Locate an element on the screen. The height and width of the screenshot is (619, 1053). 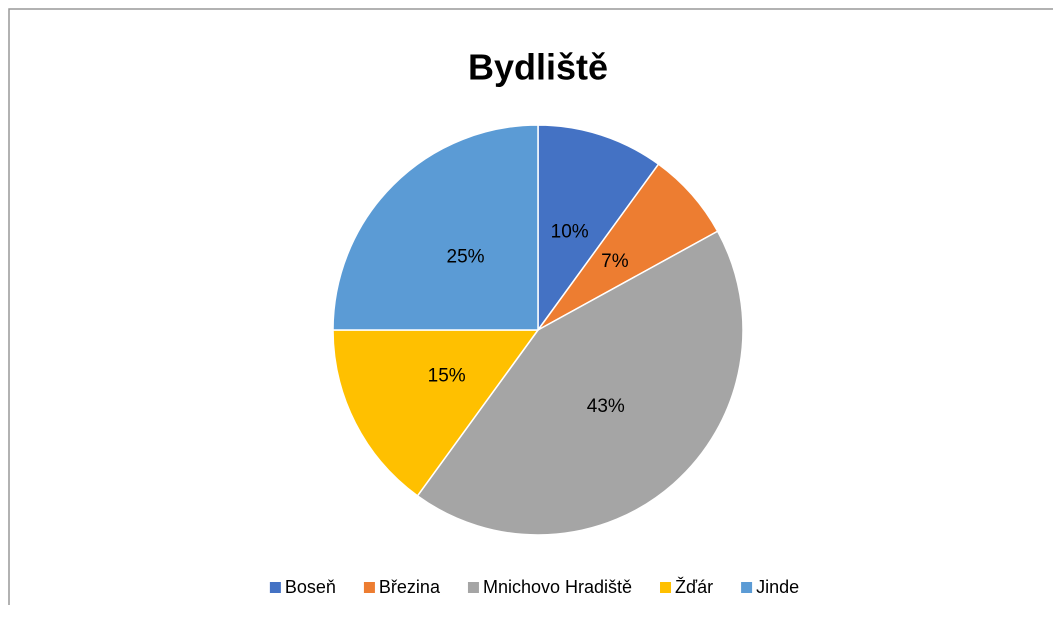
legend-label: Žďár is located at coordinates (694, 587).